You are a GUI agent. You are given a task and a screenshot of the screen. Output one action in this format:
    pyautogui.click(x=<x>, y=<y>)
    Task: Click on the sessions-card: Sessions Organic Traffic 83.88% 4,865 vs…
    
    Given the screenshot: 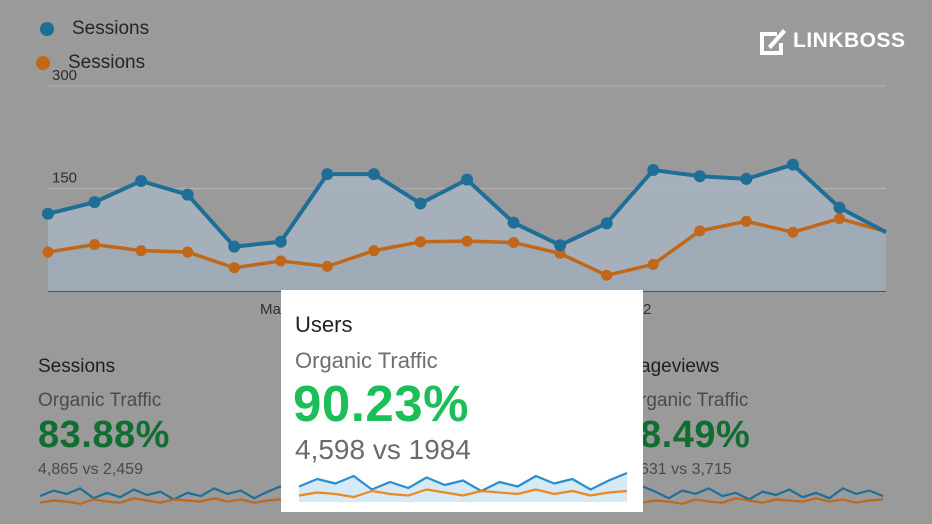 What is the action you would take?
    pyautogui.click(x=104, y=417)
    